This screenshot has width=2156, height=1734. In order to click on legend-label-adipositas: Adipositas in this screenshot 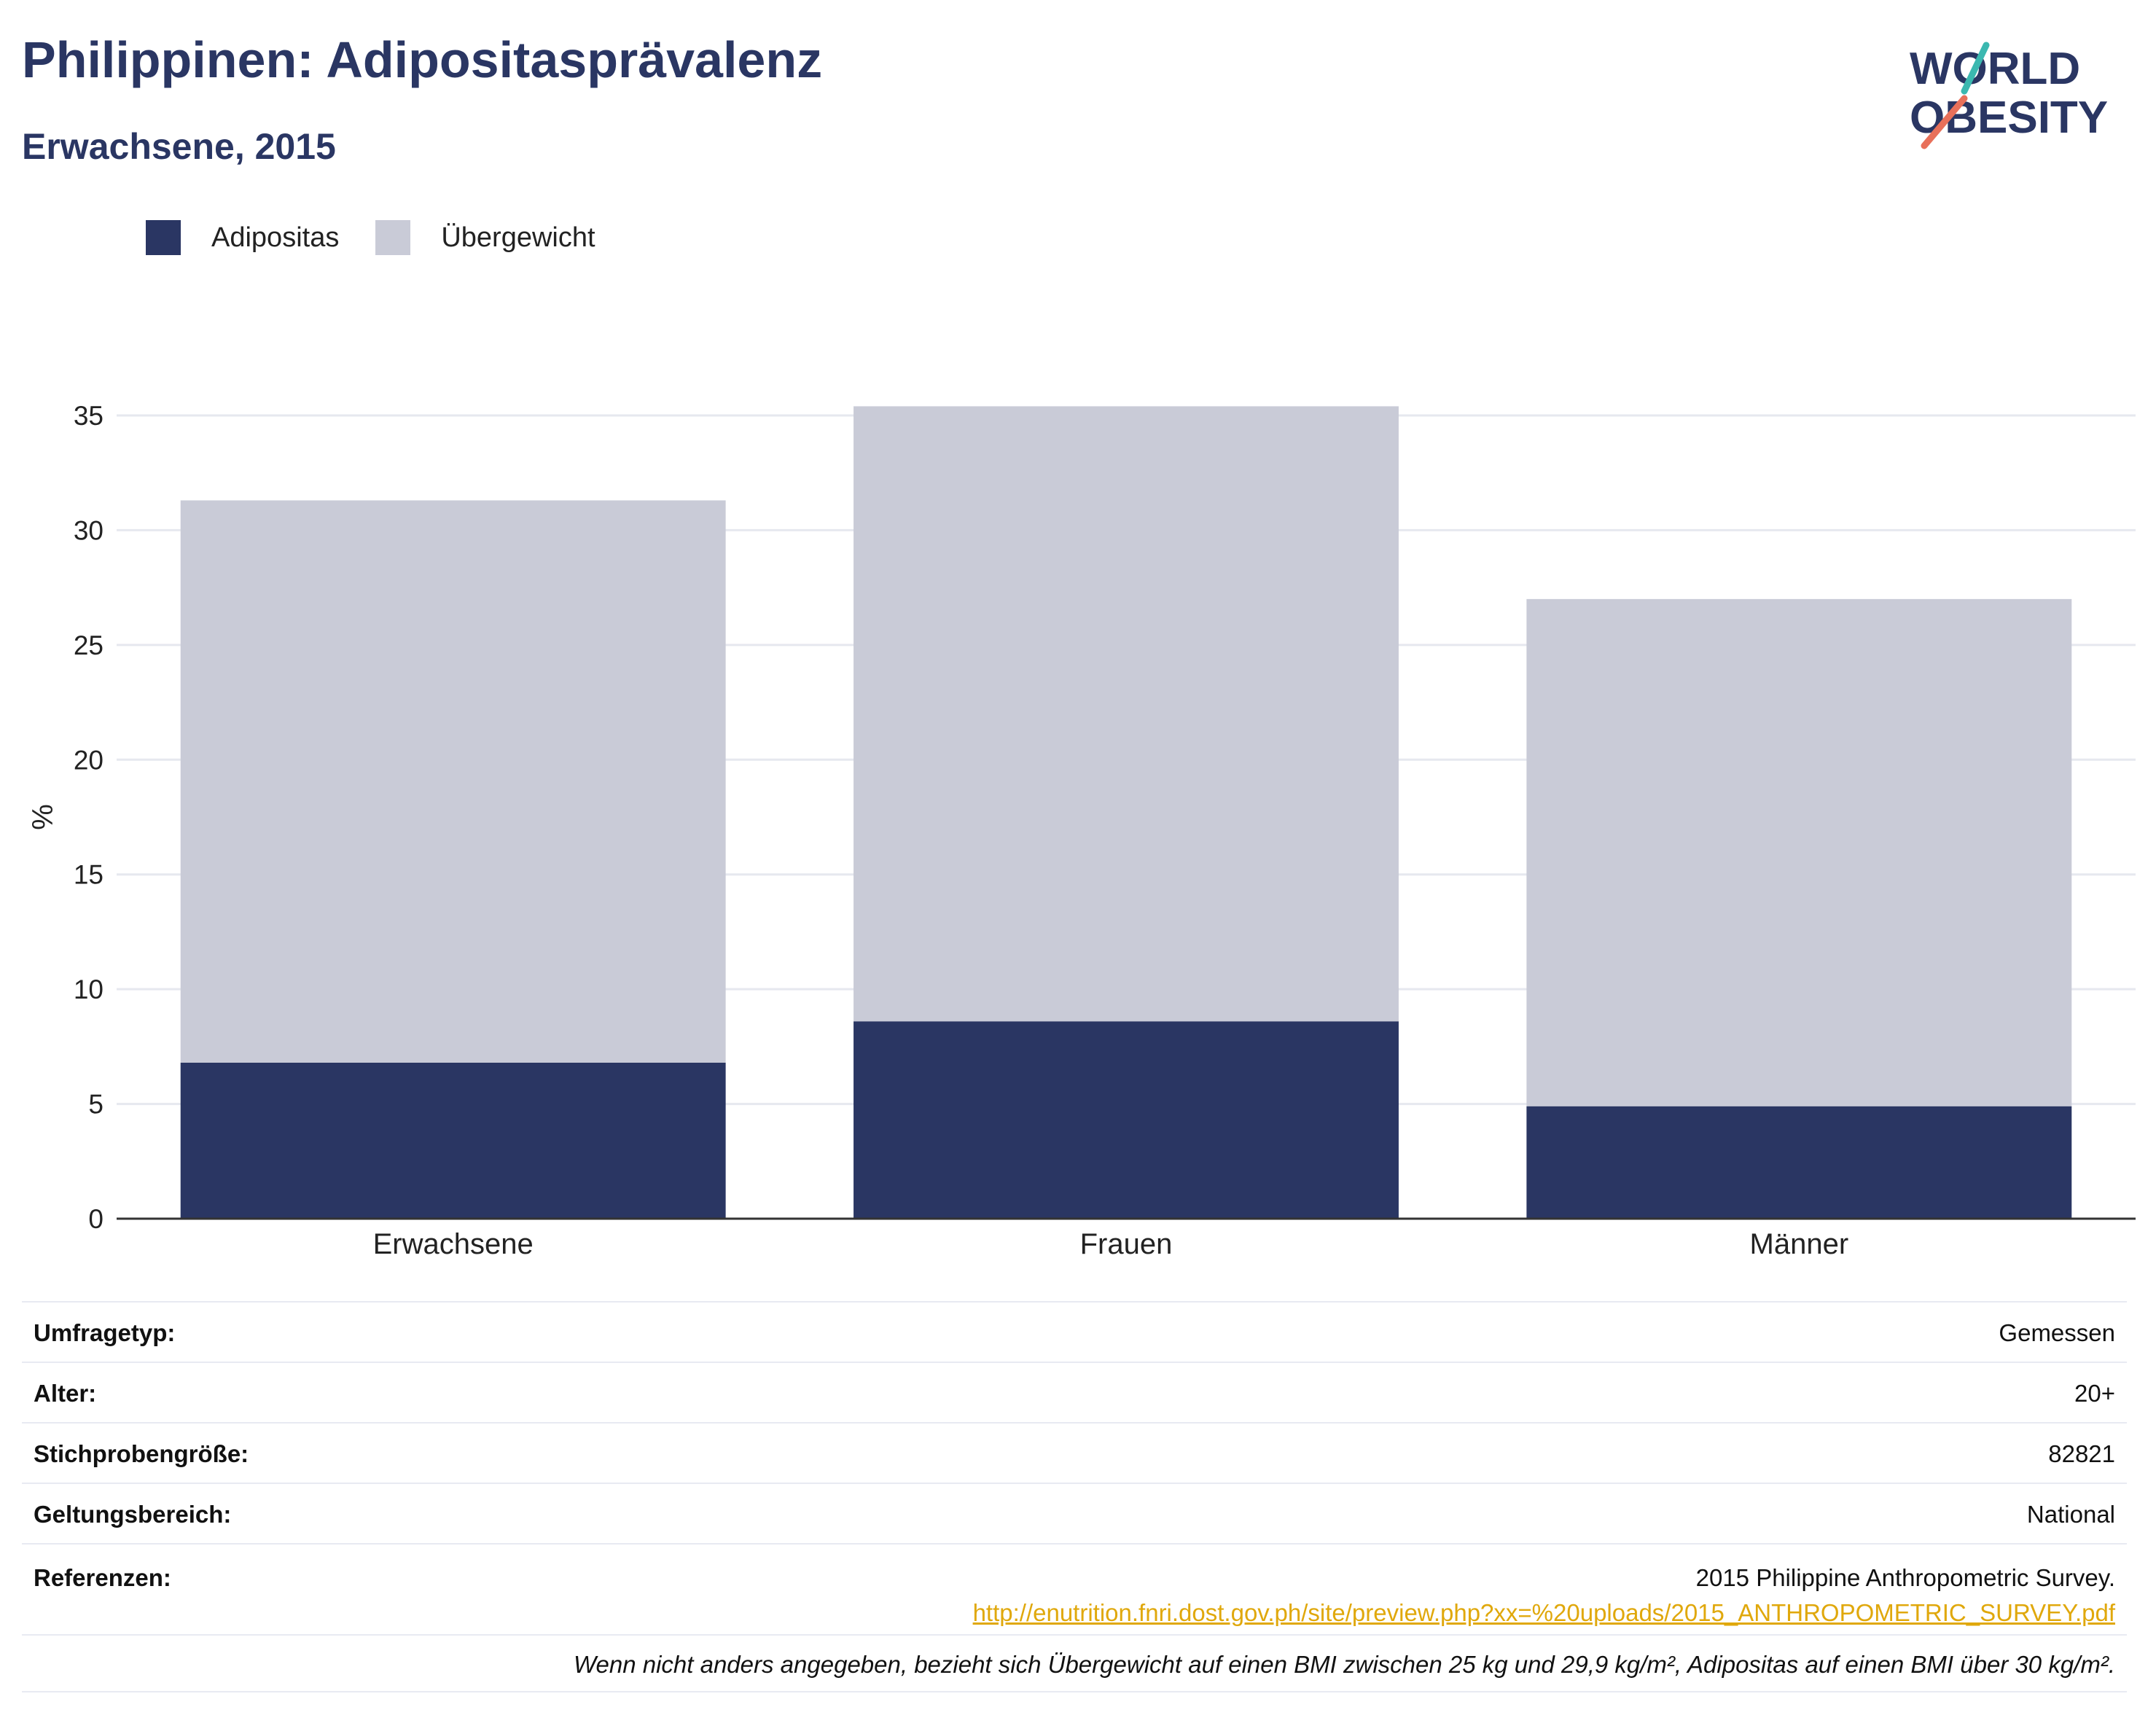, I will do `click(276, 238)`.